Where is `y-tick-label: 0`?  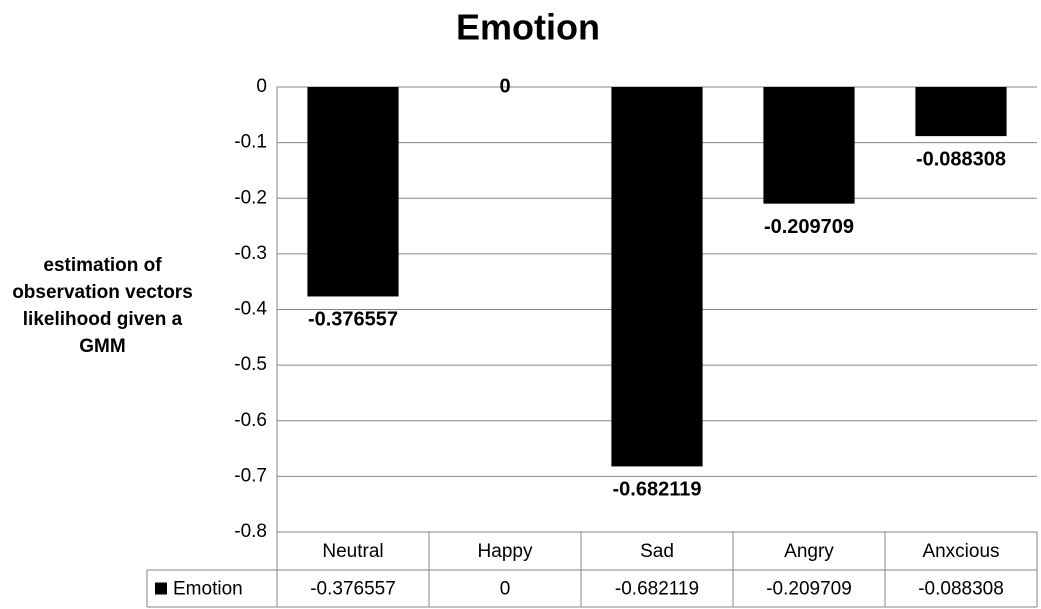 y-tick-label: 0 is located at coordinates (261, 86).